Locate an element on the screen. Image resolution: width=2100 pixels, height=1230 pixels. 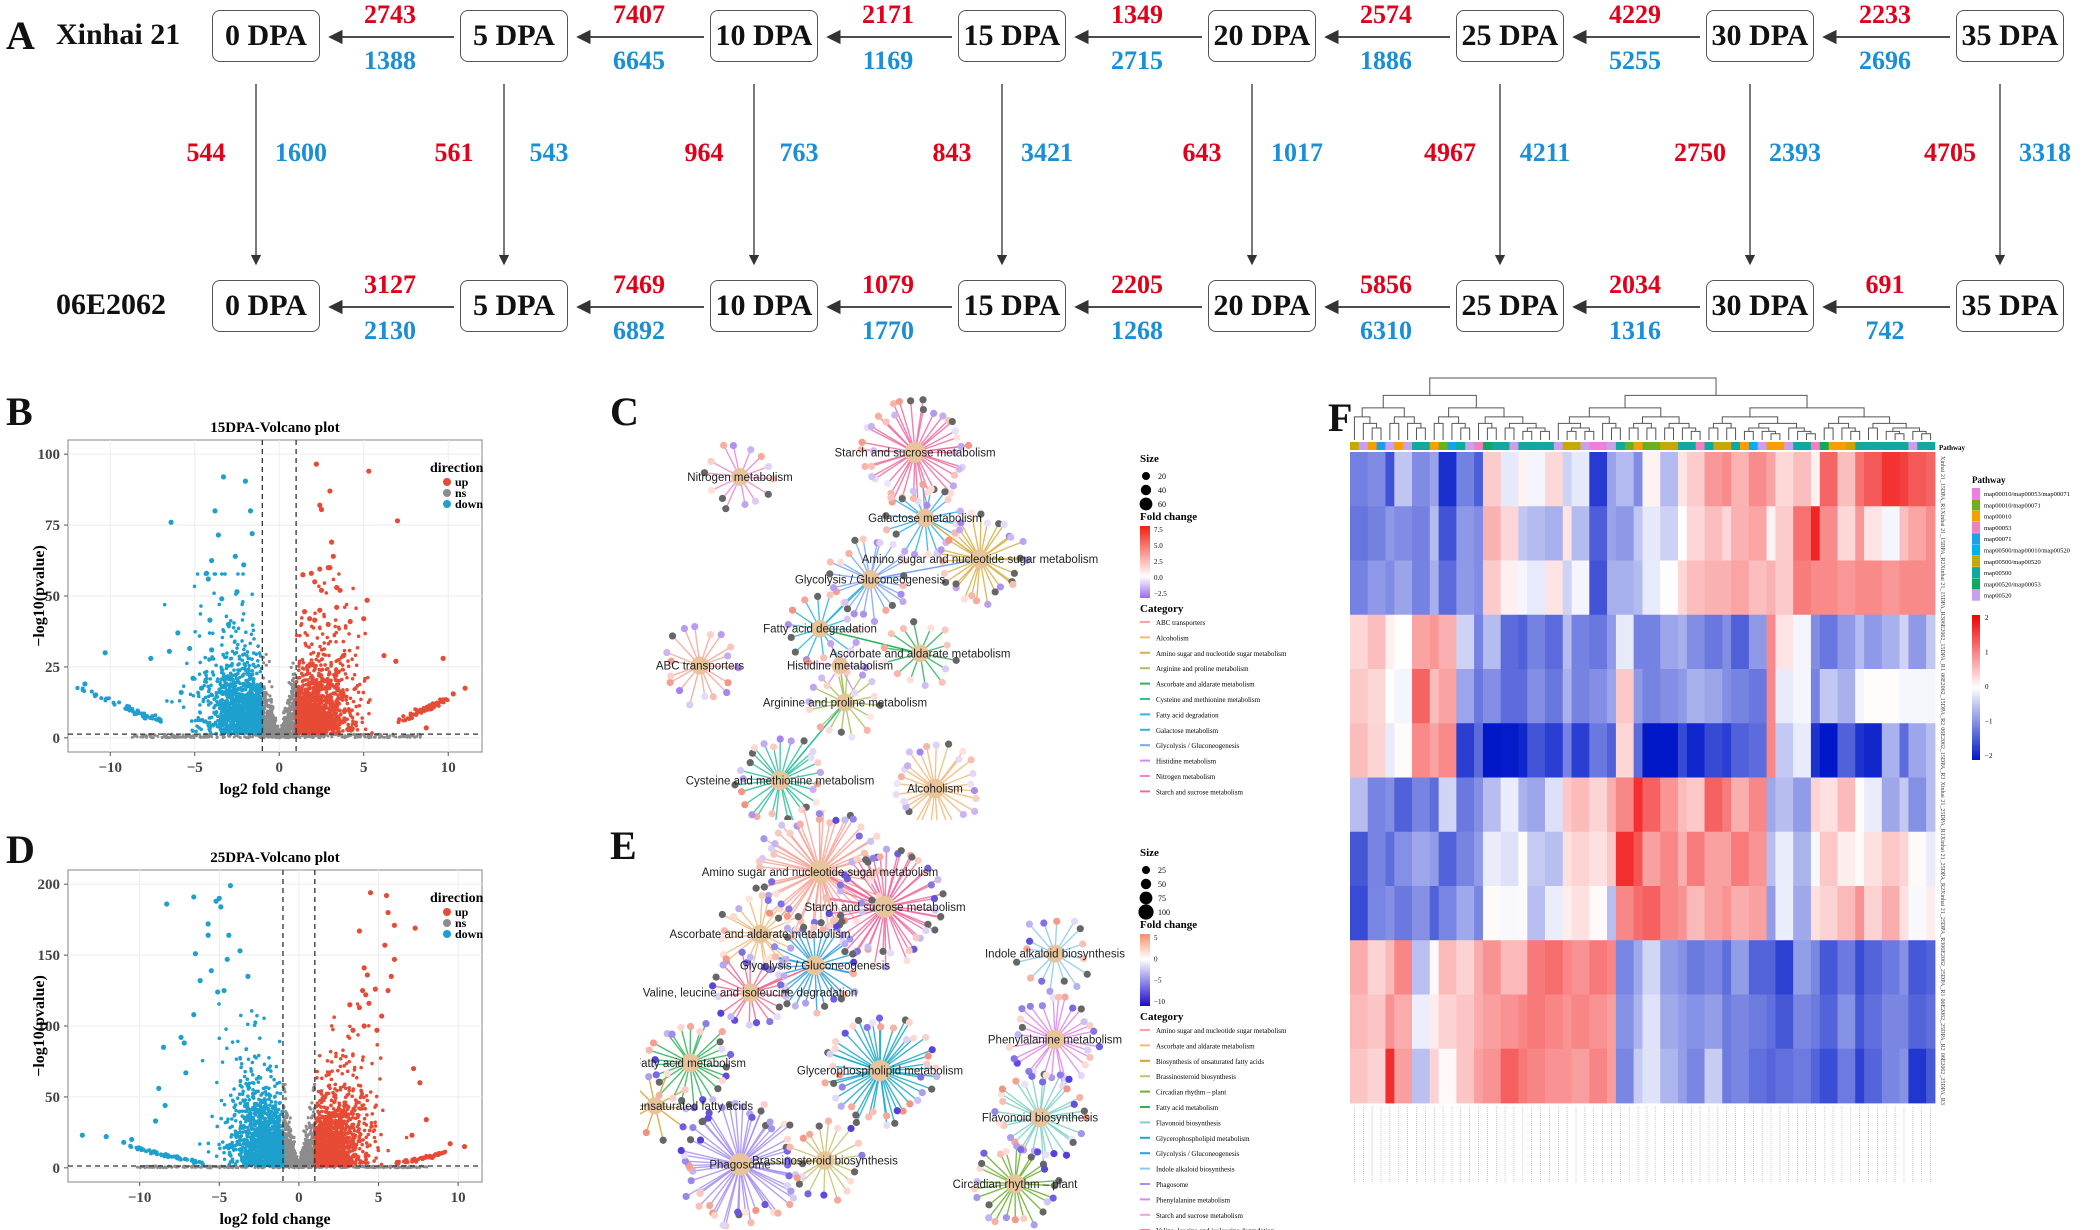
horizontal-down-count: 1770 is located at coordinates (888, 330).